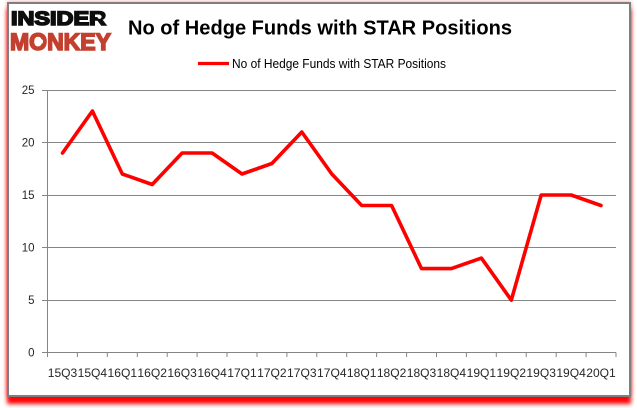  I want to click on svg-text: INSIDER, so click(58, 19).